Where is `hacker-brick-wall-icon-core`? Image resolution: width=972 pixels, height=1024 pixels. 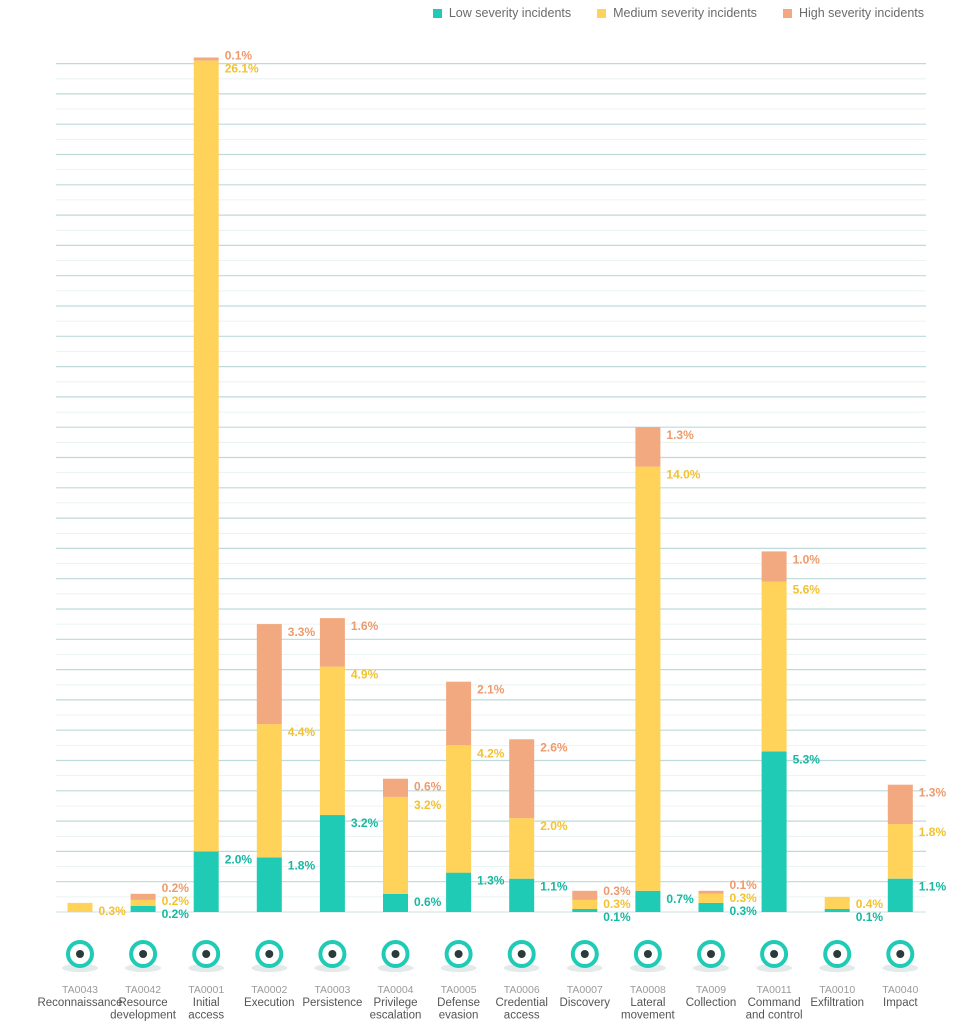 hacker-brick-wall-icon-core is located at coordinates (143, 954).